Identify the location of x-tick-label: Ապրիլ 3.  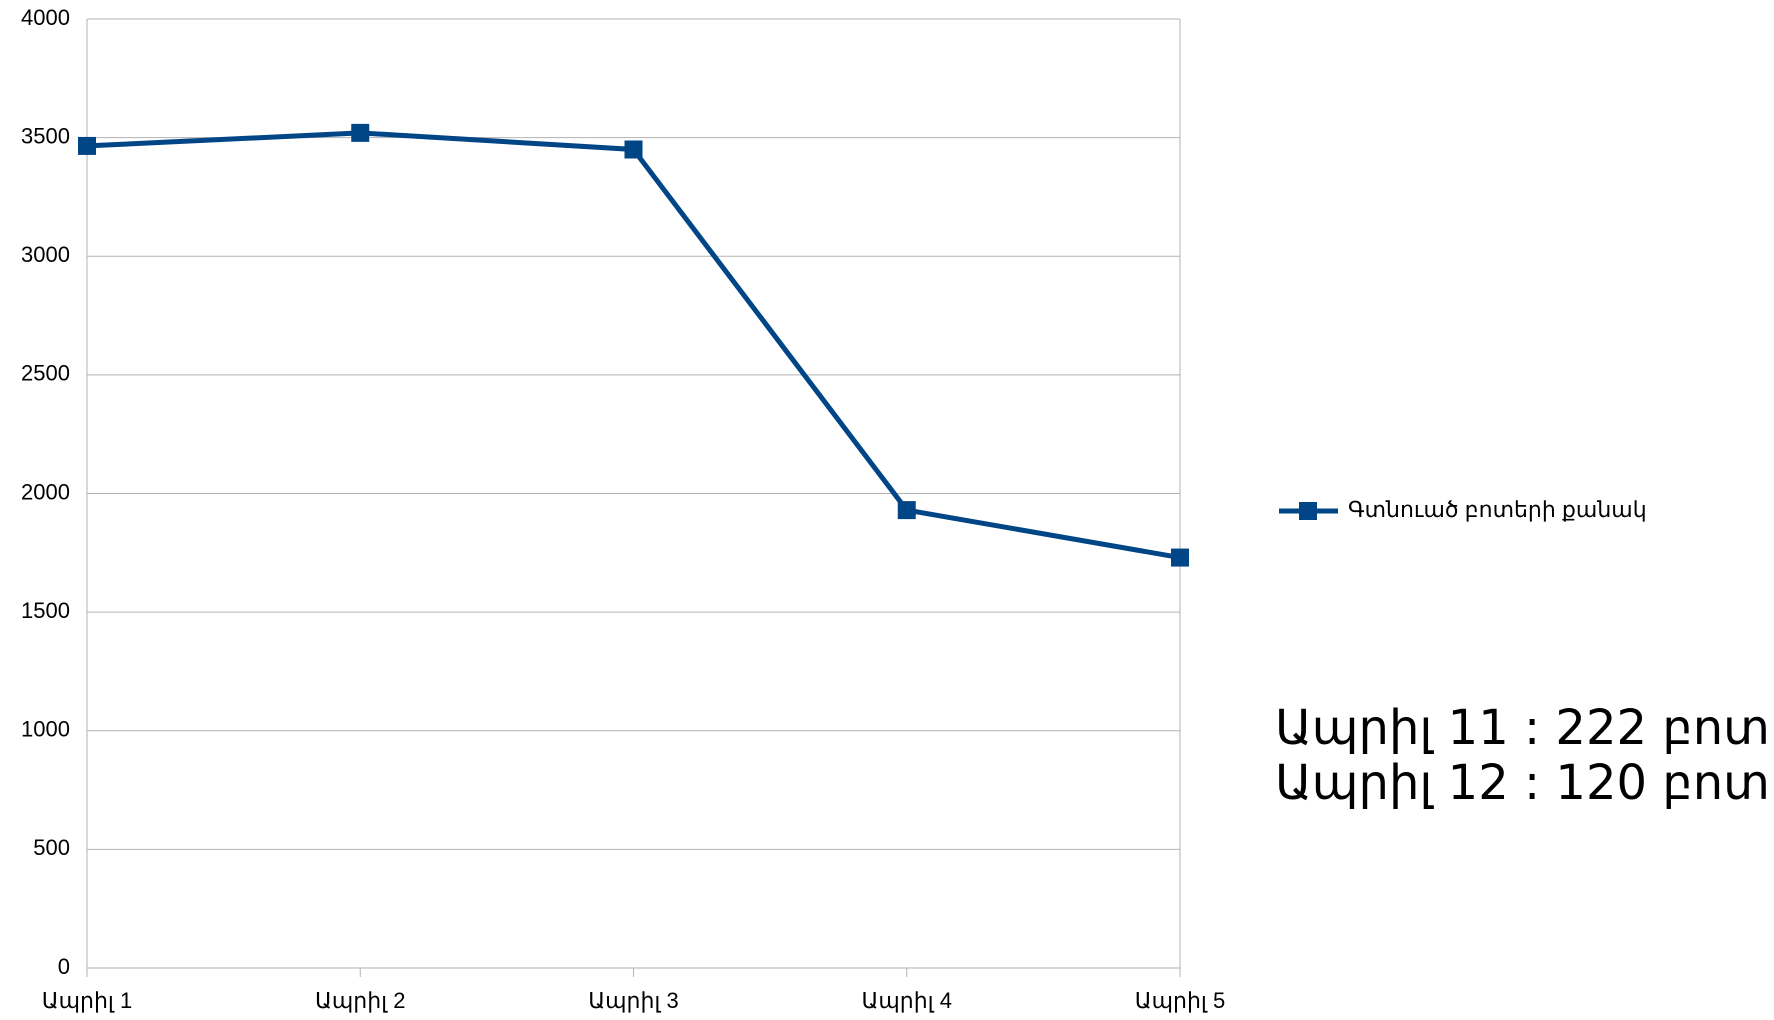
(633, 1000).